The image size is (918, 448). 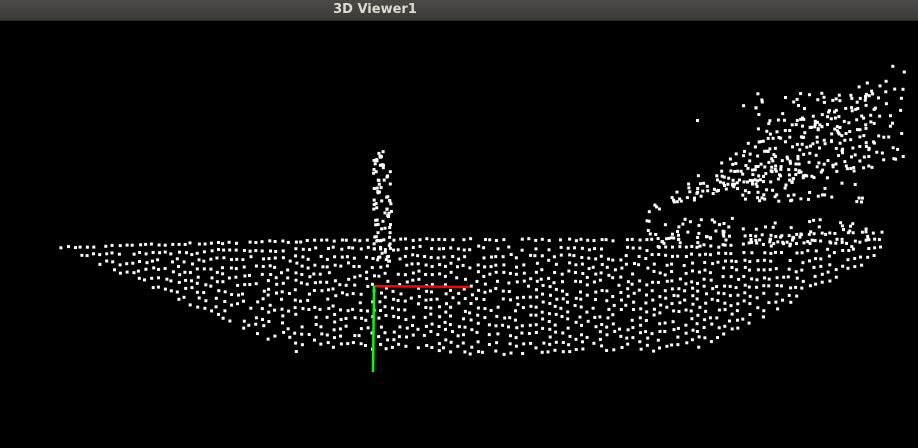 I want to click on title-bar: 3D Viewer1, so click(x=459, y=10).